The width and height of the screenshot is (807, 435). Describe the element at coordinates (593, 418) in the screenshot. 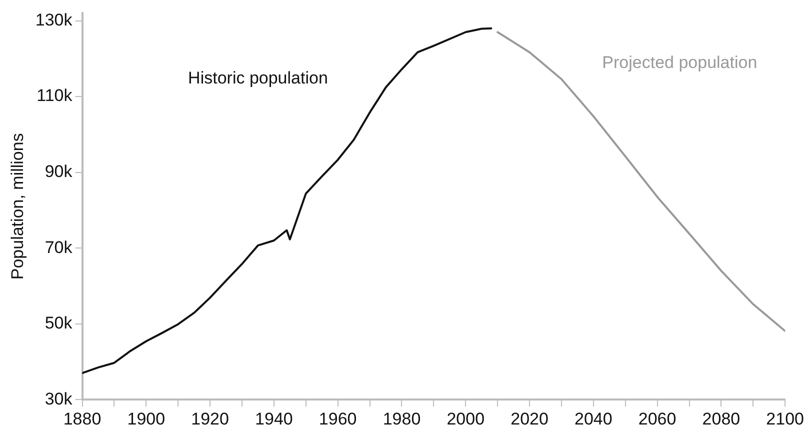

I see `x-tick-label: 2040` at that location.